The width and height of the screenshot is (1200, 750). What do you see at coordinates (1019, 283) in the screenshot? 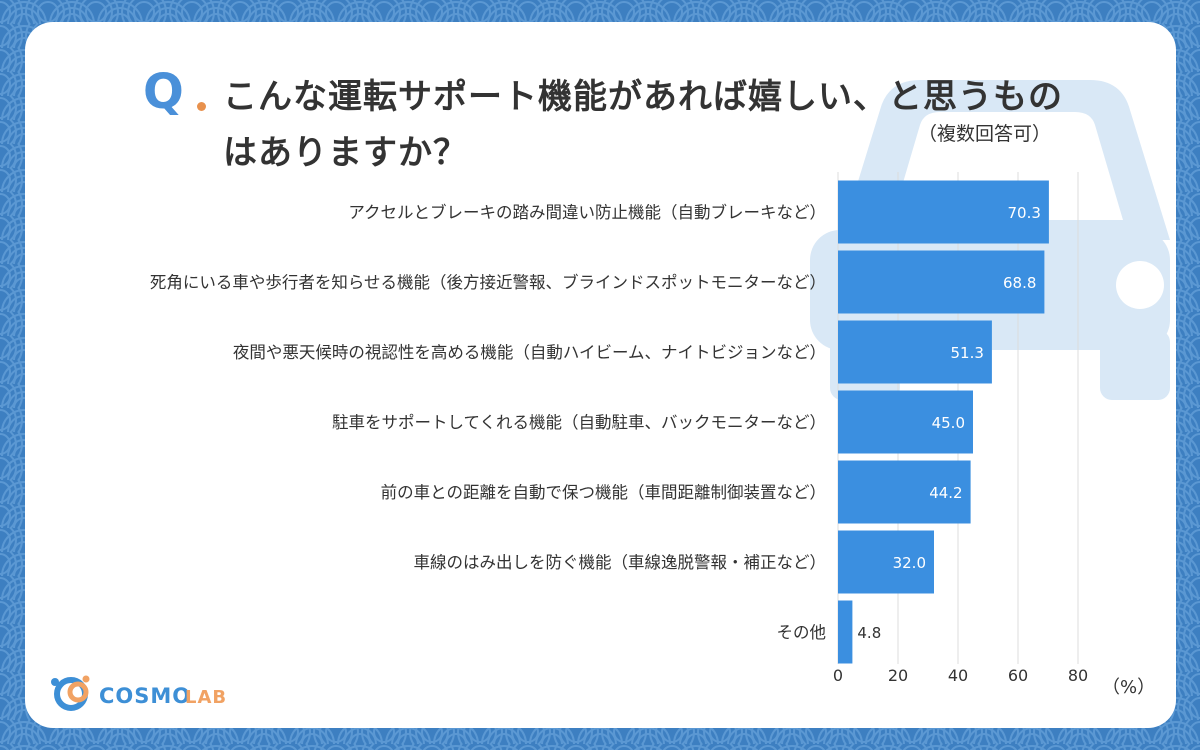
I see `value-label: 68.8` at bounding box center [1019, 283].